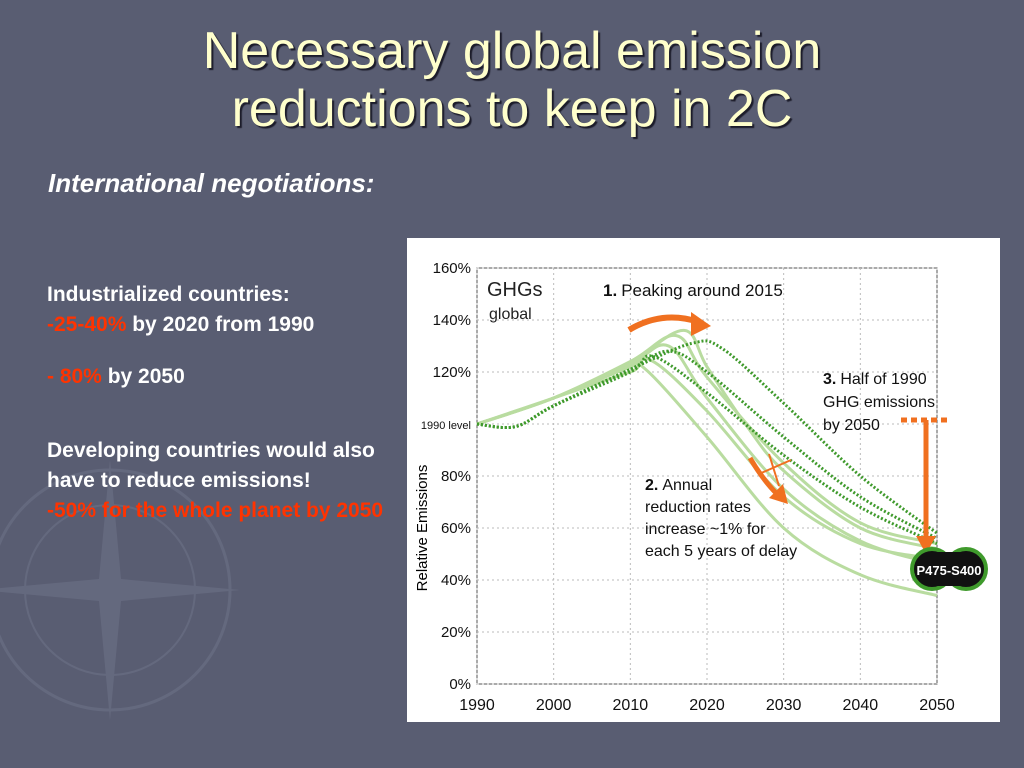 The height and width of the screenshot is (768, 1024). Describe the element at coordinates (651, 485) in the screenshot. I see `annotation-2-number: 2.` at that location.